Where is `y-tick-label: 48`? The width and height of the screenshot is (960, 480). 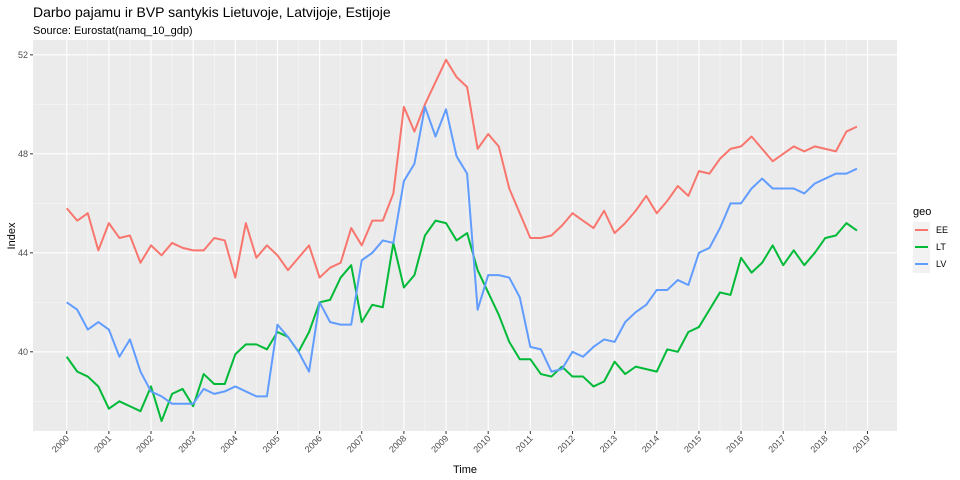 y-tick-label: 48 is located at coordinates (23, 154).